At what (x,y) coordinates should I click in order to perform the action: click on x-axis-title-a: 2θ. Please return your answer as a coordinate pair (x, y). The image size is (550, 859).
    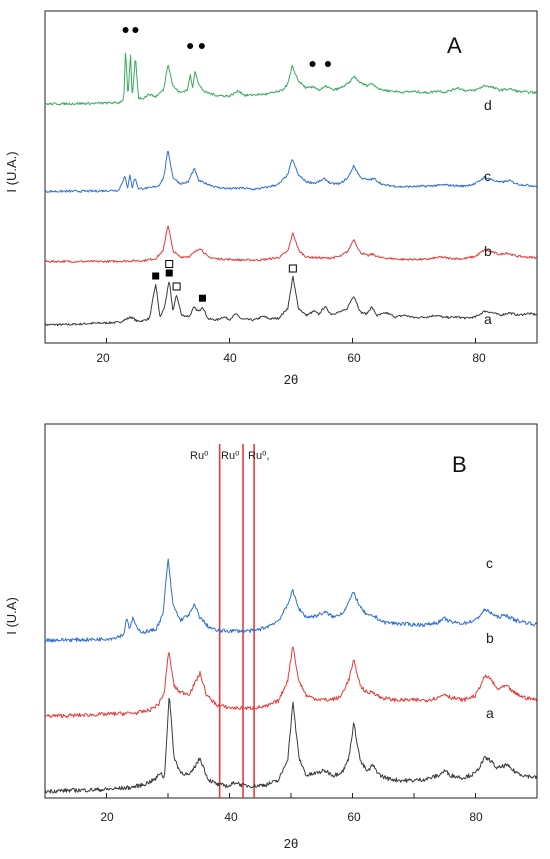
    Looking at the image, I should click on (291, 379).